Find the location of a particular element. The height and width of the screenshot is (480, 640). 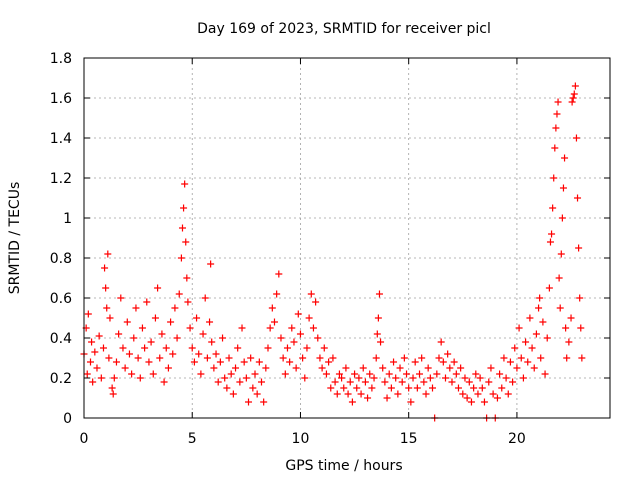

x-tick-label: 5 is located at coordinates (192, 439).